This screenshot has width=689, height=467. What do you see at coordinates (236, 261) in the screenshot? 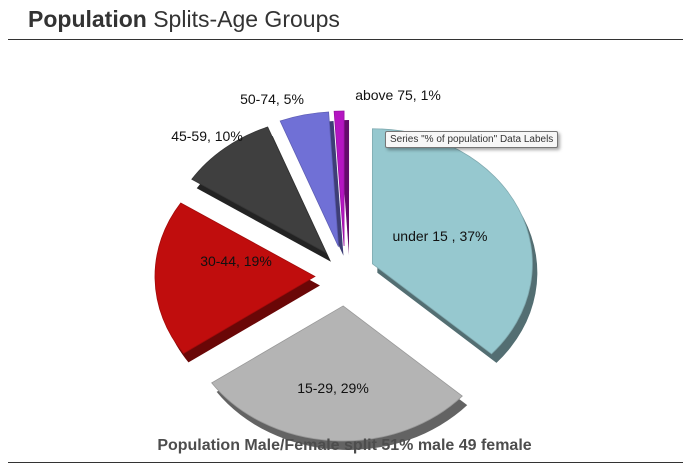
I see `data-label-30-44: 30-44, 19%` at bounding box center [236, 261].